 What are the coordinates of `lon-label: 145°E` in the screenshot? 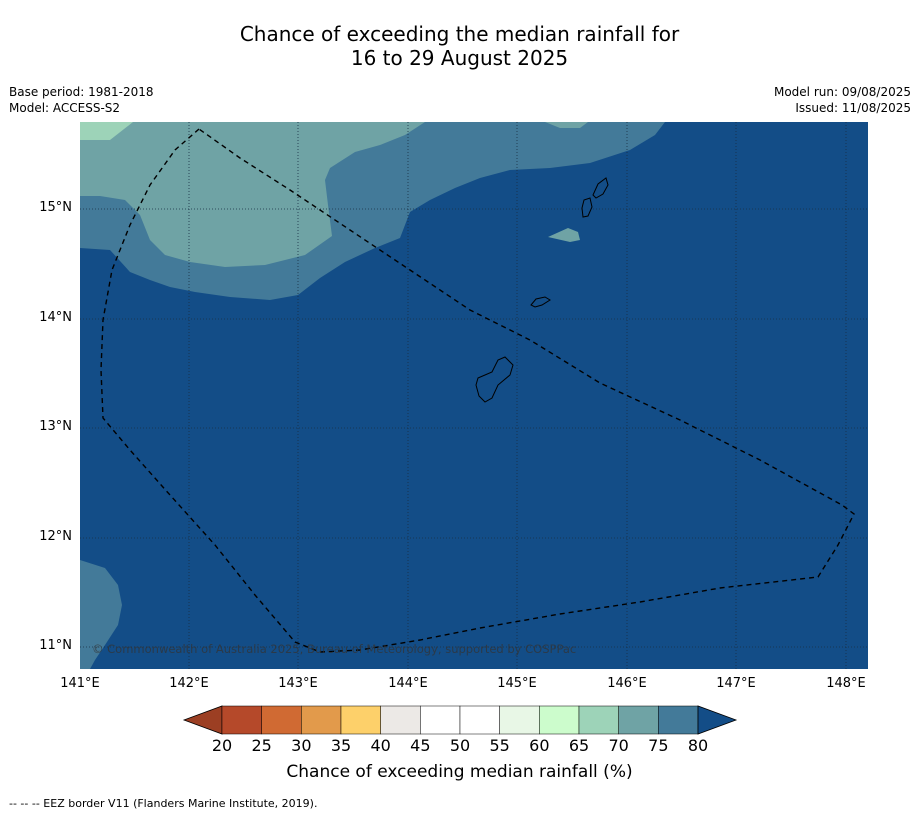 It's located at (517, 683).